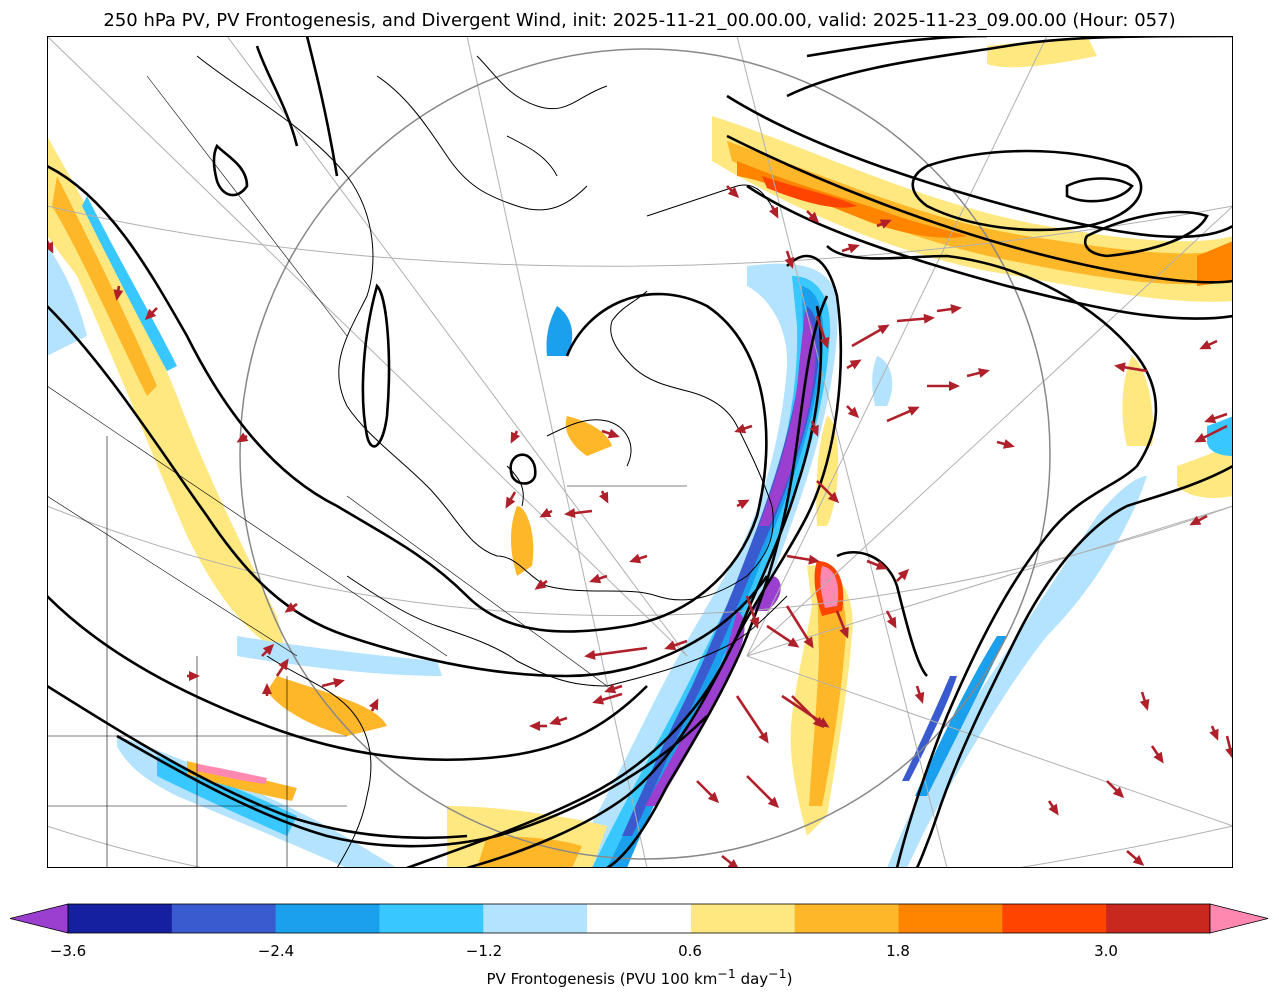 This screenshot has height=1001, width=1279. What do you see at coordinates (690, 951) in the screenshot?
I see `colorbar-tick-label: 0.6` at bounding box center [690, 951].